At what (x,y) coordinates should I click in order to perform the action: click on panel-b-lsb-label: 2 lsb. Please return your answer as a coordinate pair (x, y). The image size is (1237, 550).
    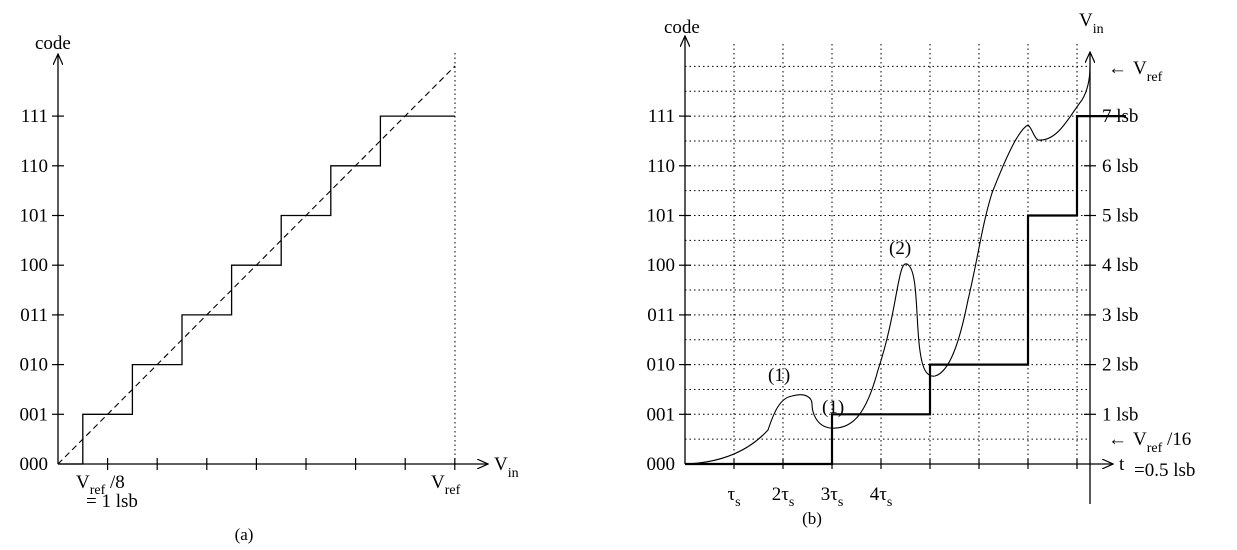
    Looking at the image, I should click on (1120, 365).